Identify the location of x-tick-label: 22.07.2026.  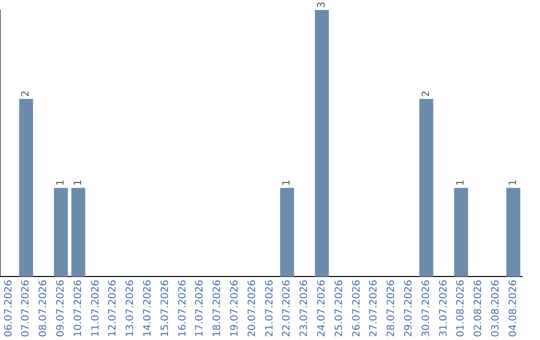
(287, 309).